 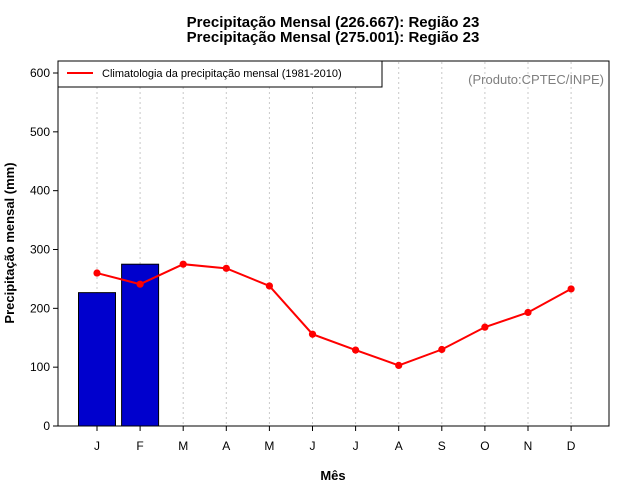 I want to click on x-tick-label: D, so click(x=571, y=446).